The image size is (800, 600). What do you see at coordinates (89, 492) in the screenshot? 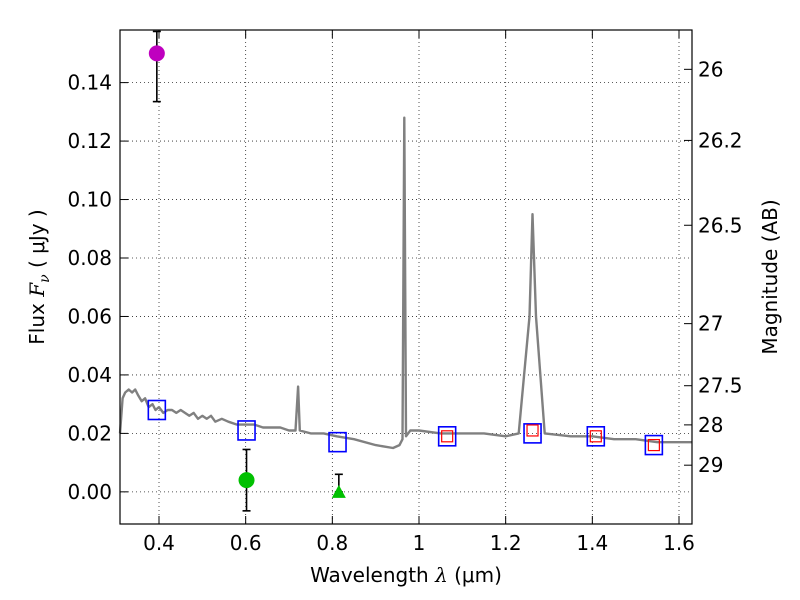
I see `y-tick-label: 0.00` at bounding box center [89, 492].